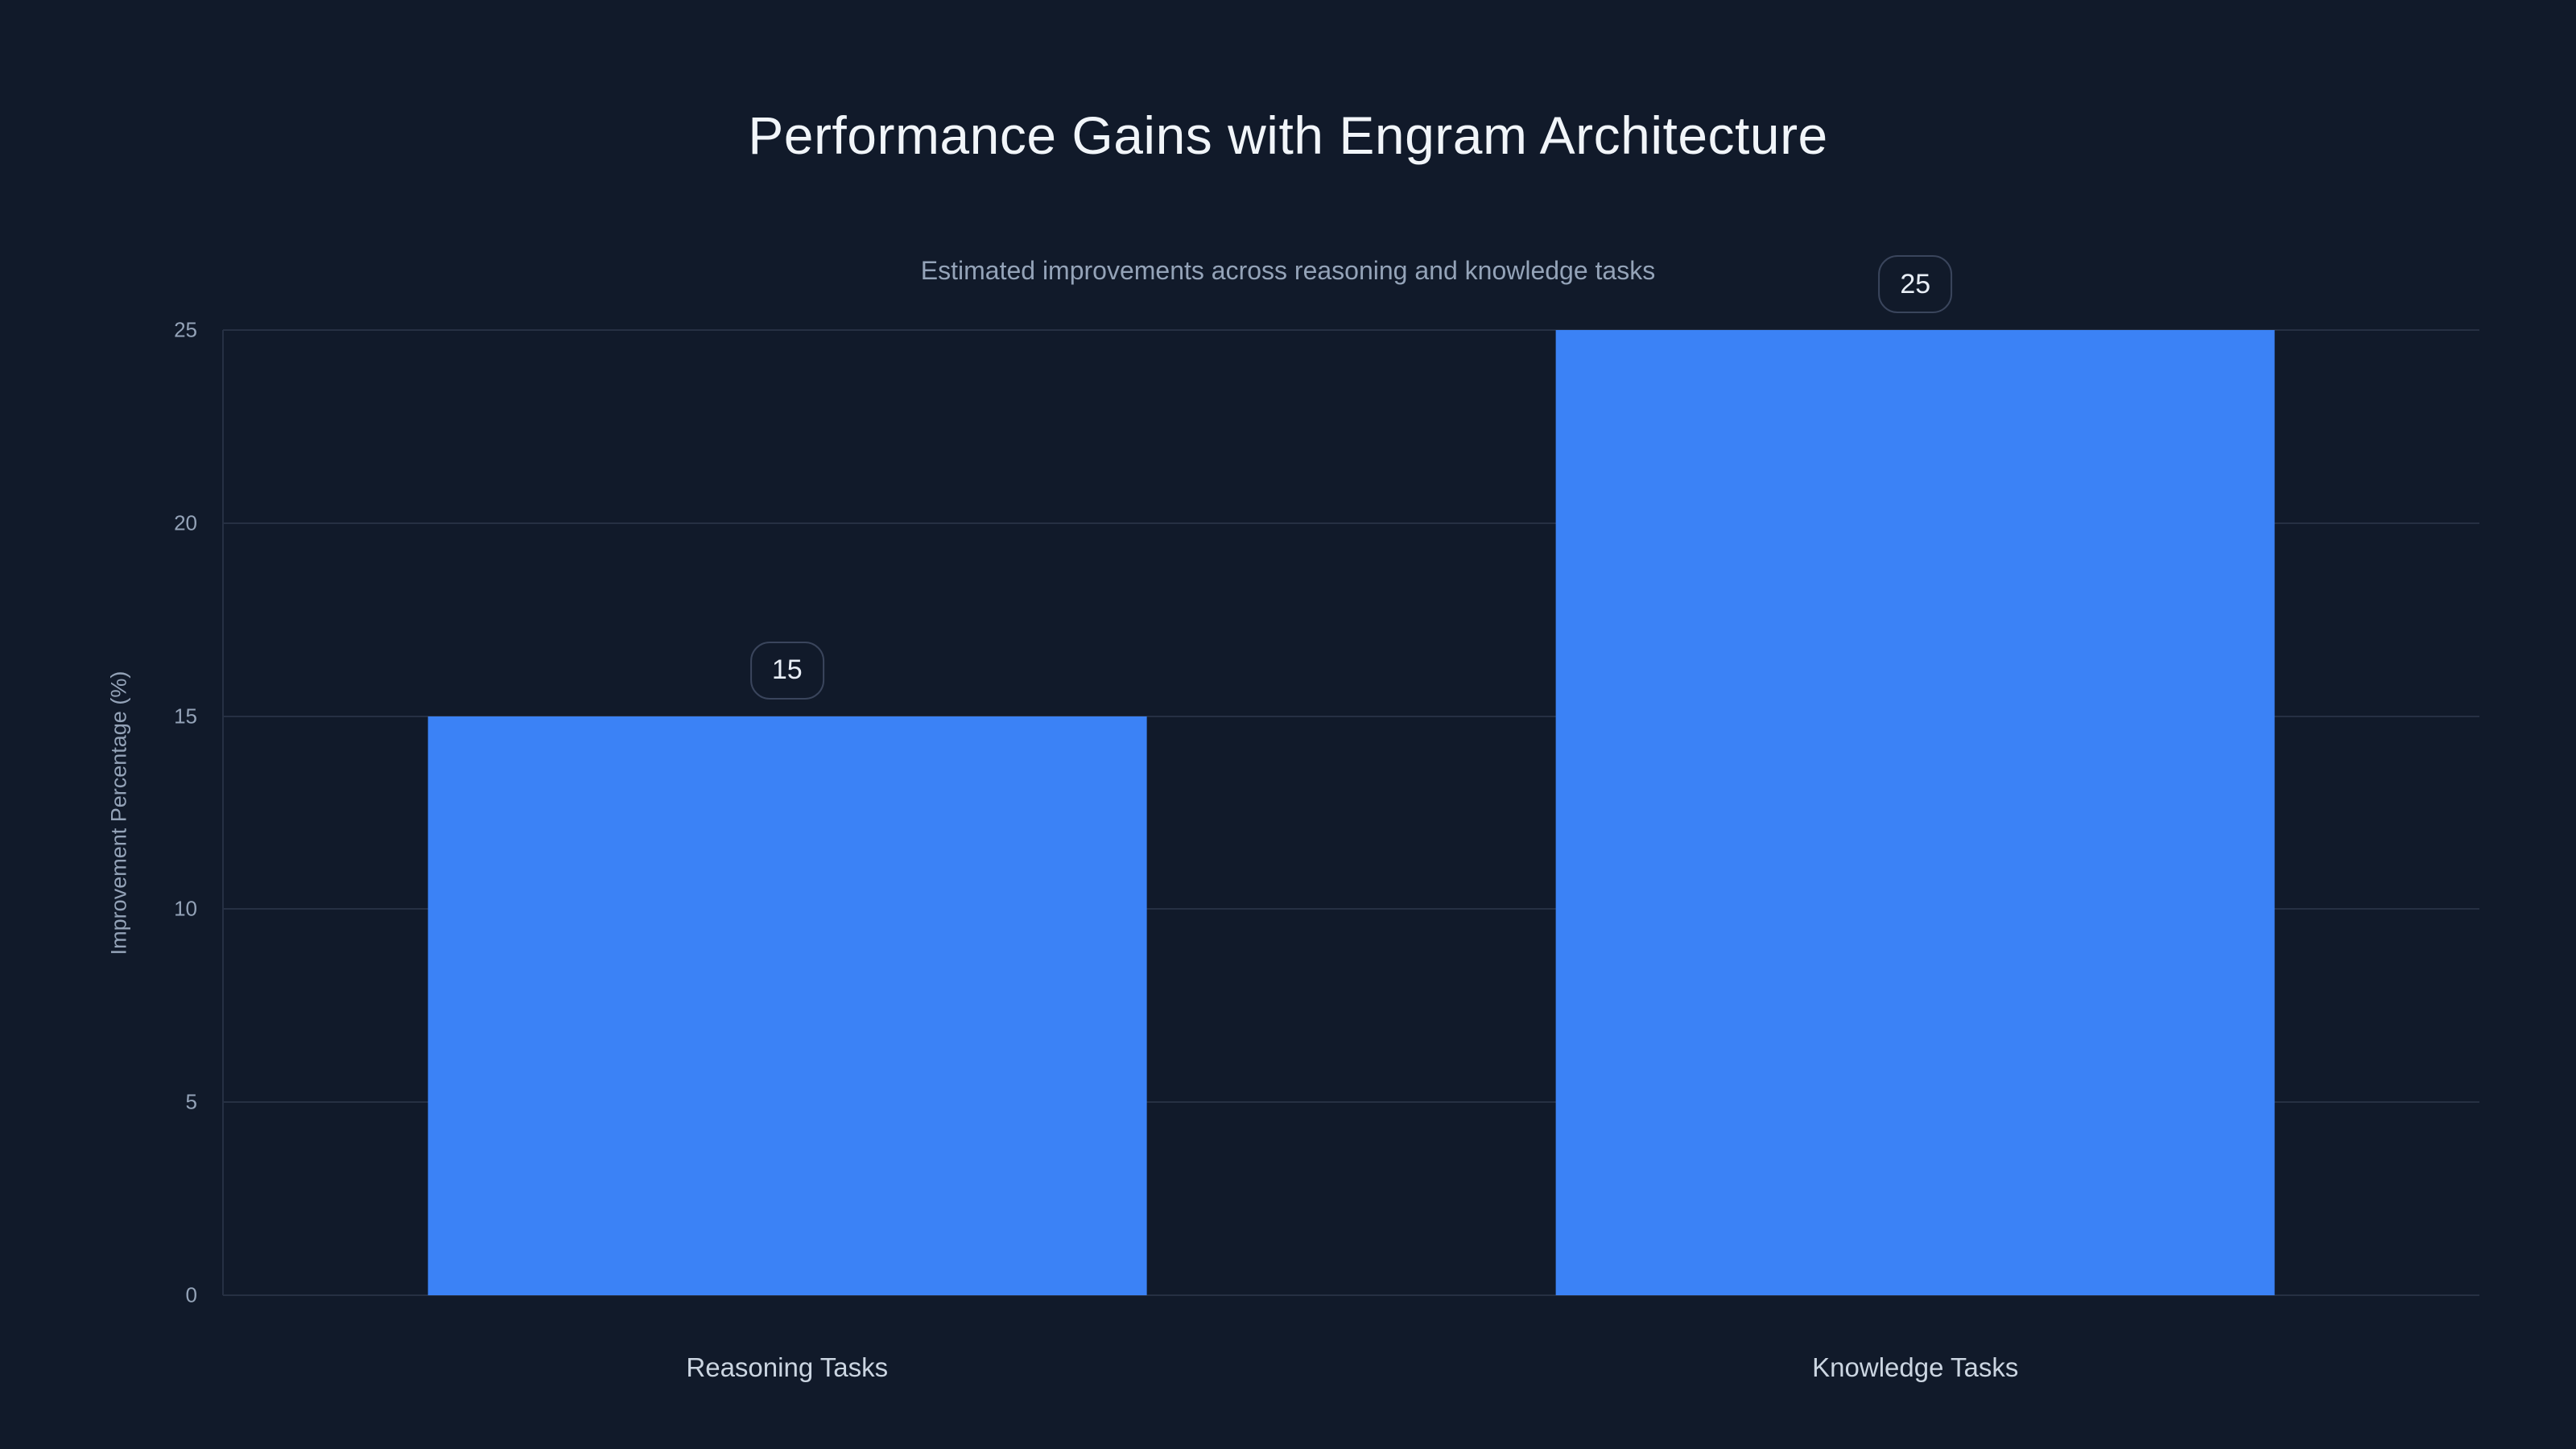  What do you see at coordinates (786, 670) in the screenshot?
I see `value-badge: 15` at bounding box center [786, 670].